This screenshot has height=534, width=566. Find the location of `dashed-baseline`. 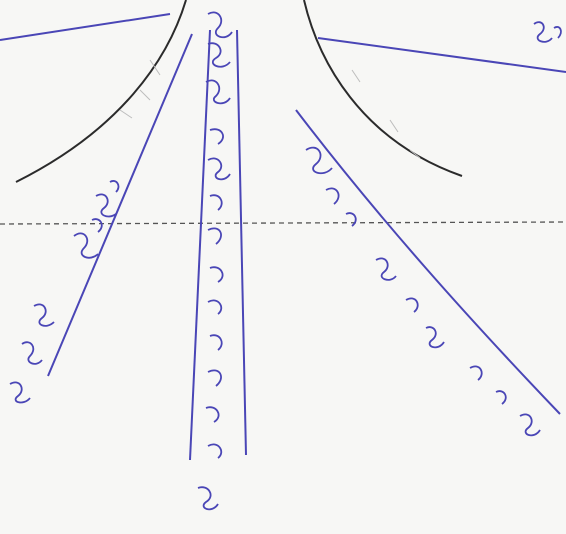

dashed-baseline is located at coordinates (283, 223).